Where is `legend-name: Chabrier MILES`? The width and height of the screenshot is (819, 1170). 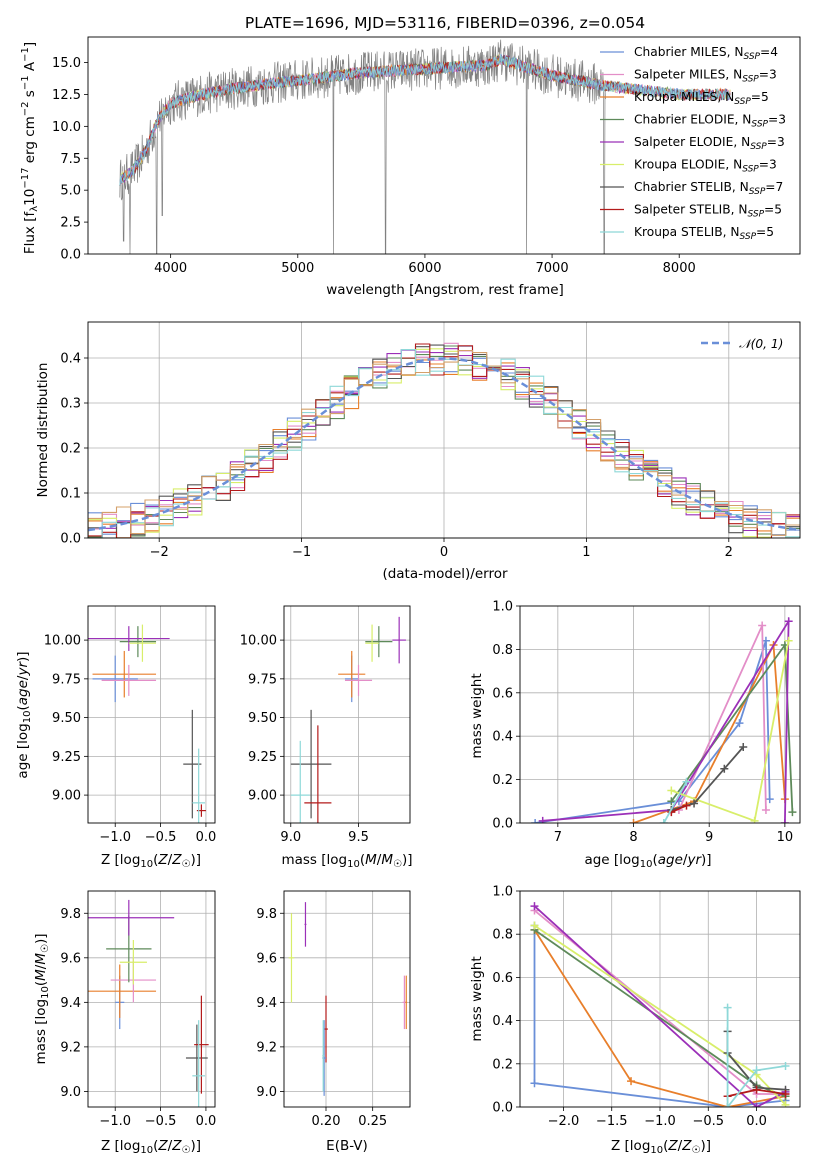 legend-name: Chabrier MILES is located at coordinates (680, 52).